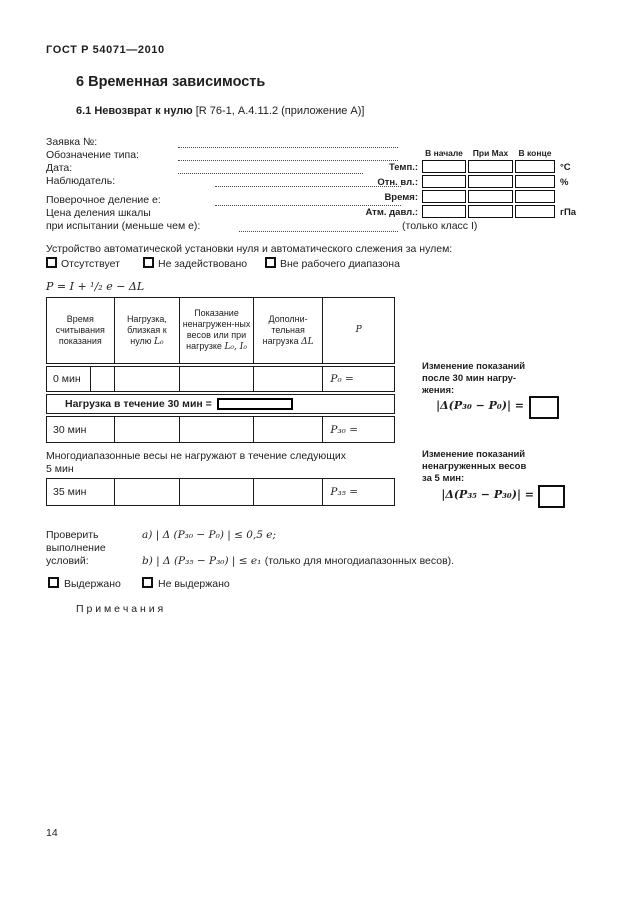 The width and height of the screenshot is (630, 913). What do you see at coordinates (67, 379) in the screenshot?
I see `time-label-0min: 0 мин` at bounding box center [67, 379].